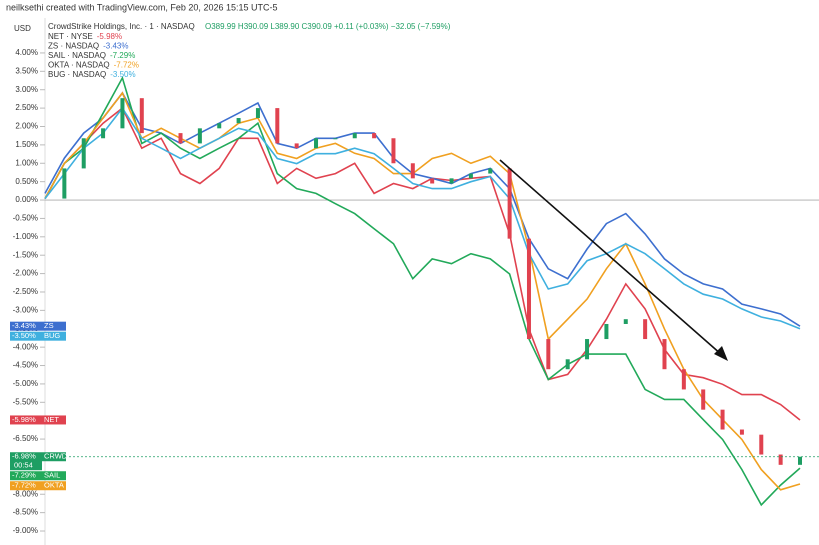 The width and height of the screenshot is (819, 545). I want to click on badge-label: -7.29%, so click(24, 475).